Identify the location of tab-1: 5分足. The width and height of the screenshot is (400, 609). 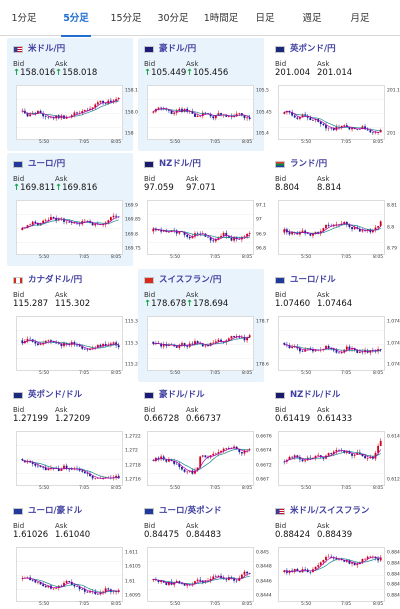
(76, 18).